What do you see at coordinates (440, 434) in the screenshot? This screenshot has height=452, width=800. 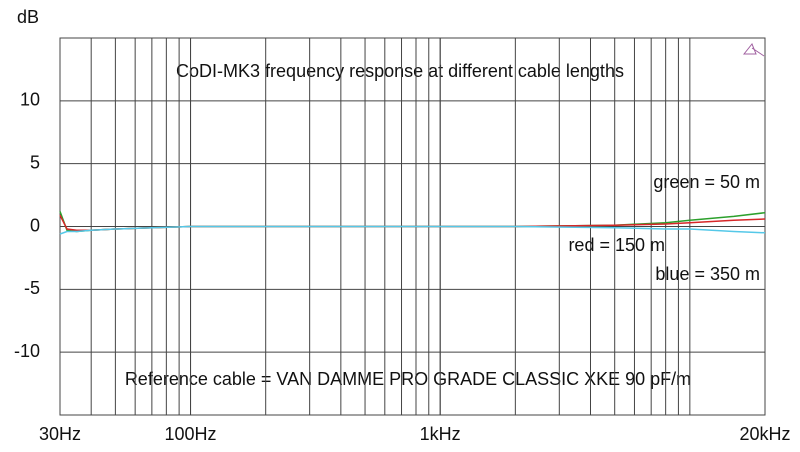 I see `x-tick-label: 1kHz` at bounding box center [440, 434].